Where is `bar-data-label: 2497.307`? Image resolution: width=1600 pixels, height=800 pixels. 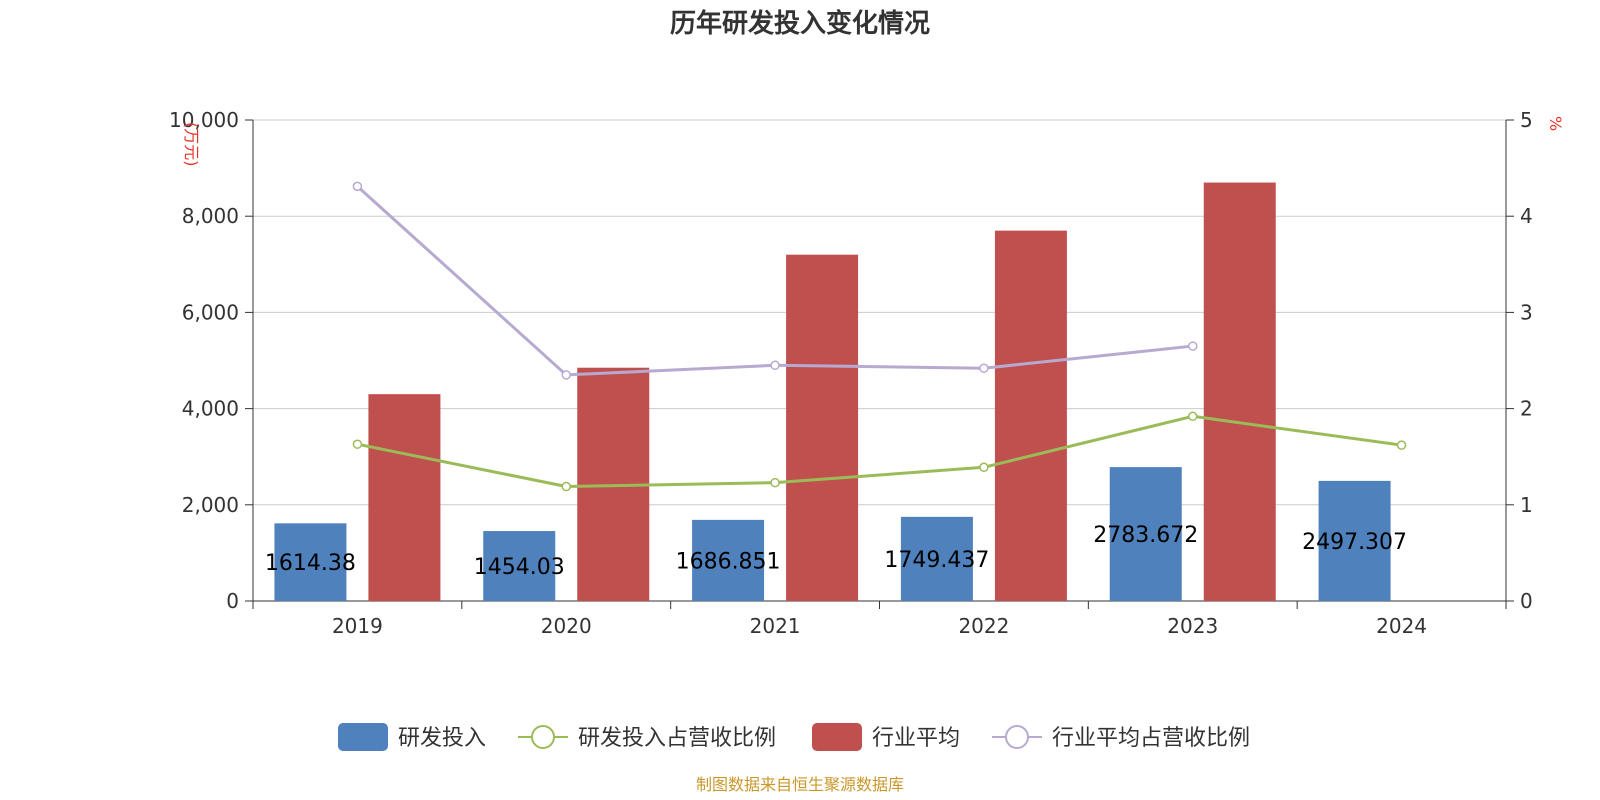
bar-data-label: 2497.307 is located at coordinates (1354, 542).